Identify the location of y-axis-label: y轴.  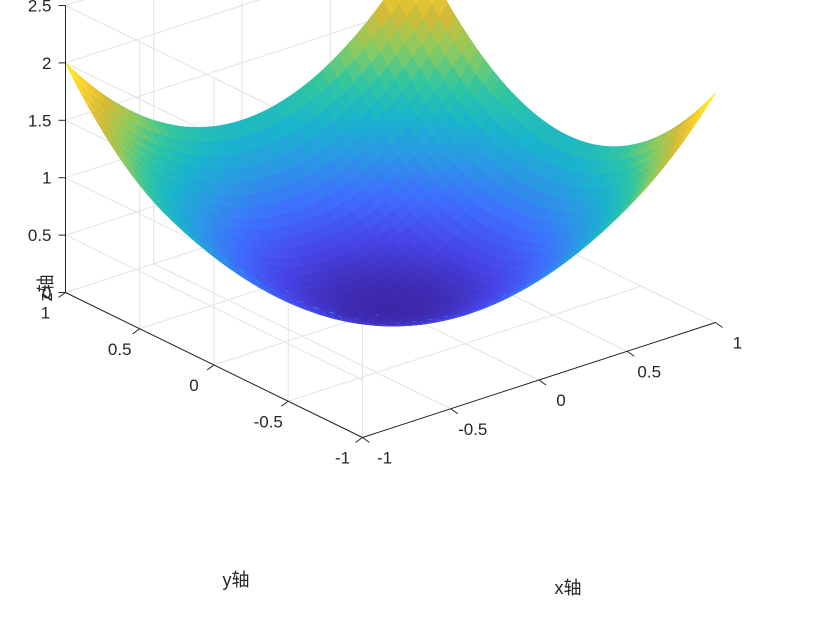
(236, 580).